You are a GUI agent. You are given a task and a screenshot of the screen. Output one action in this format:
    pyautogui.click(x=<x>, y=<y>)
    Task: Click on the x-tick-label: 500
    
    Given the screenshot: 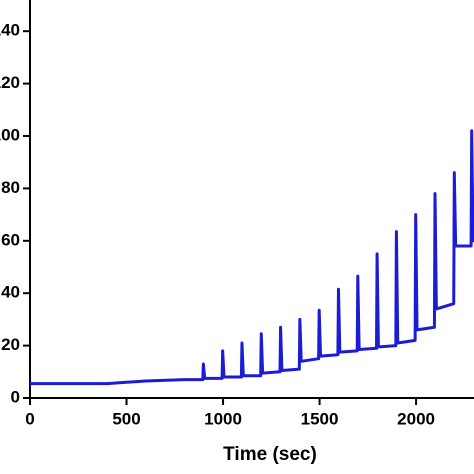 What is the action you would take?
    pyautogui.click(x=126, y=418)
    